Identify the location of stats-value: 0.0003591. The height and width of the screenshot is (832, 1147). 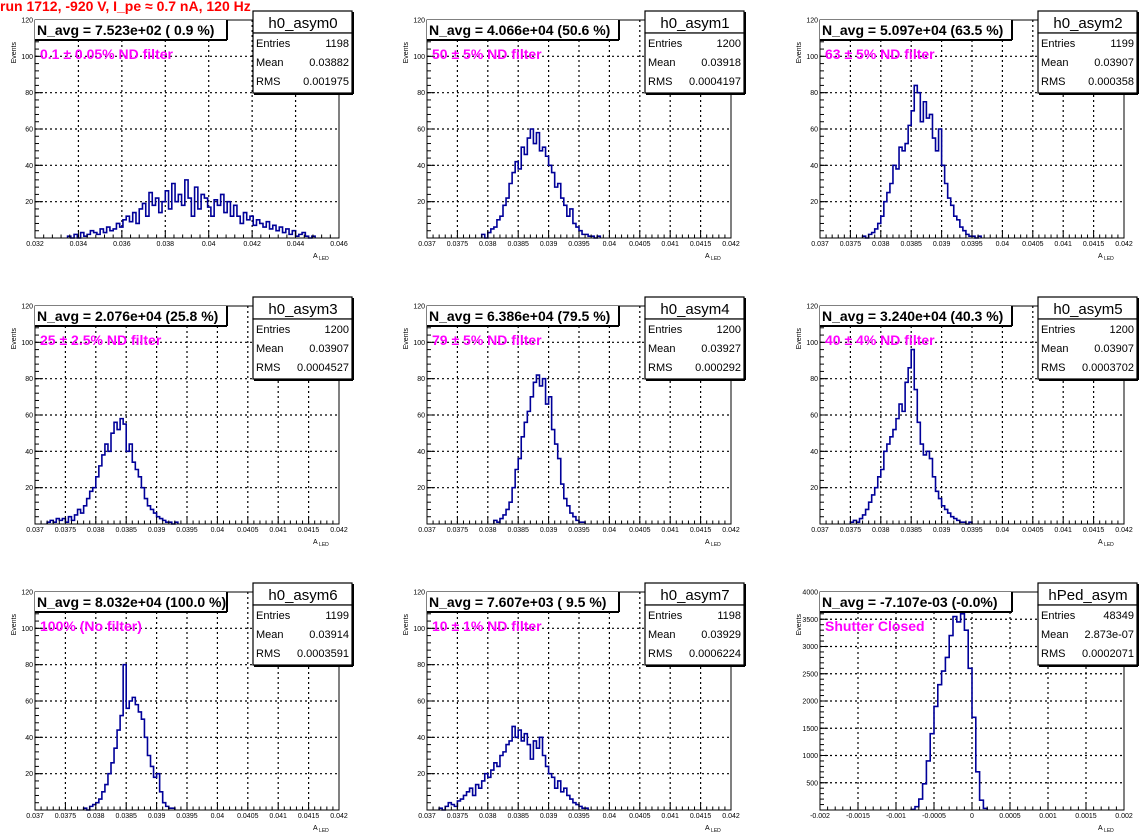
(323, 654).